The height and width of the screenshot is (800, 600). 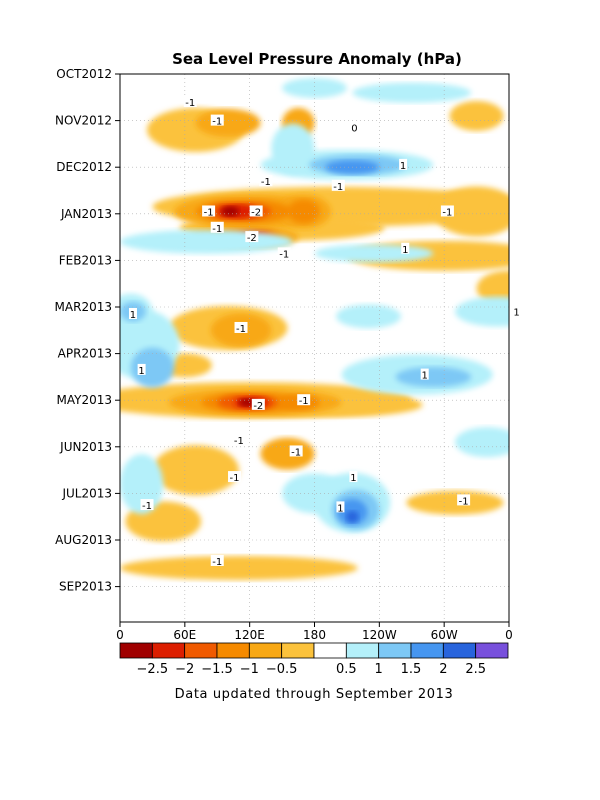 I want to click on contour-label: 0, so click(x=354, y=129).